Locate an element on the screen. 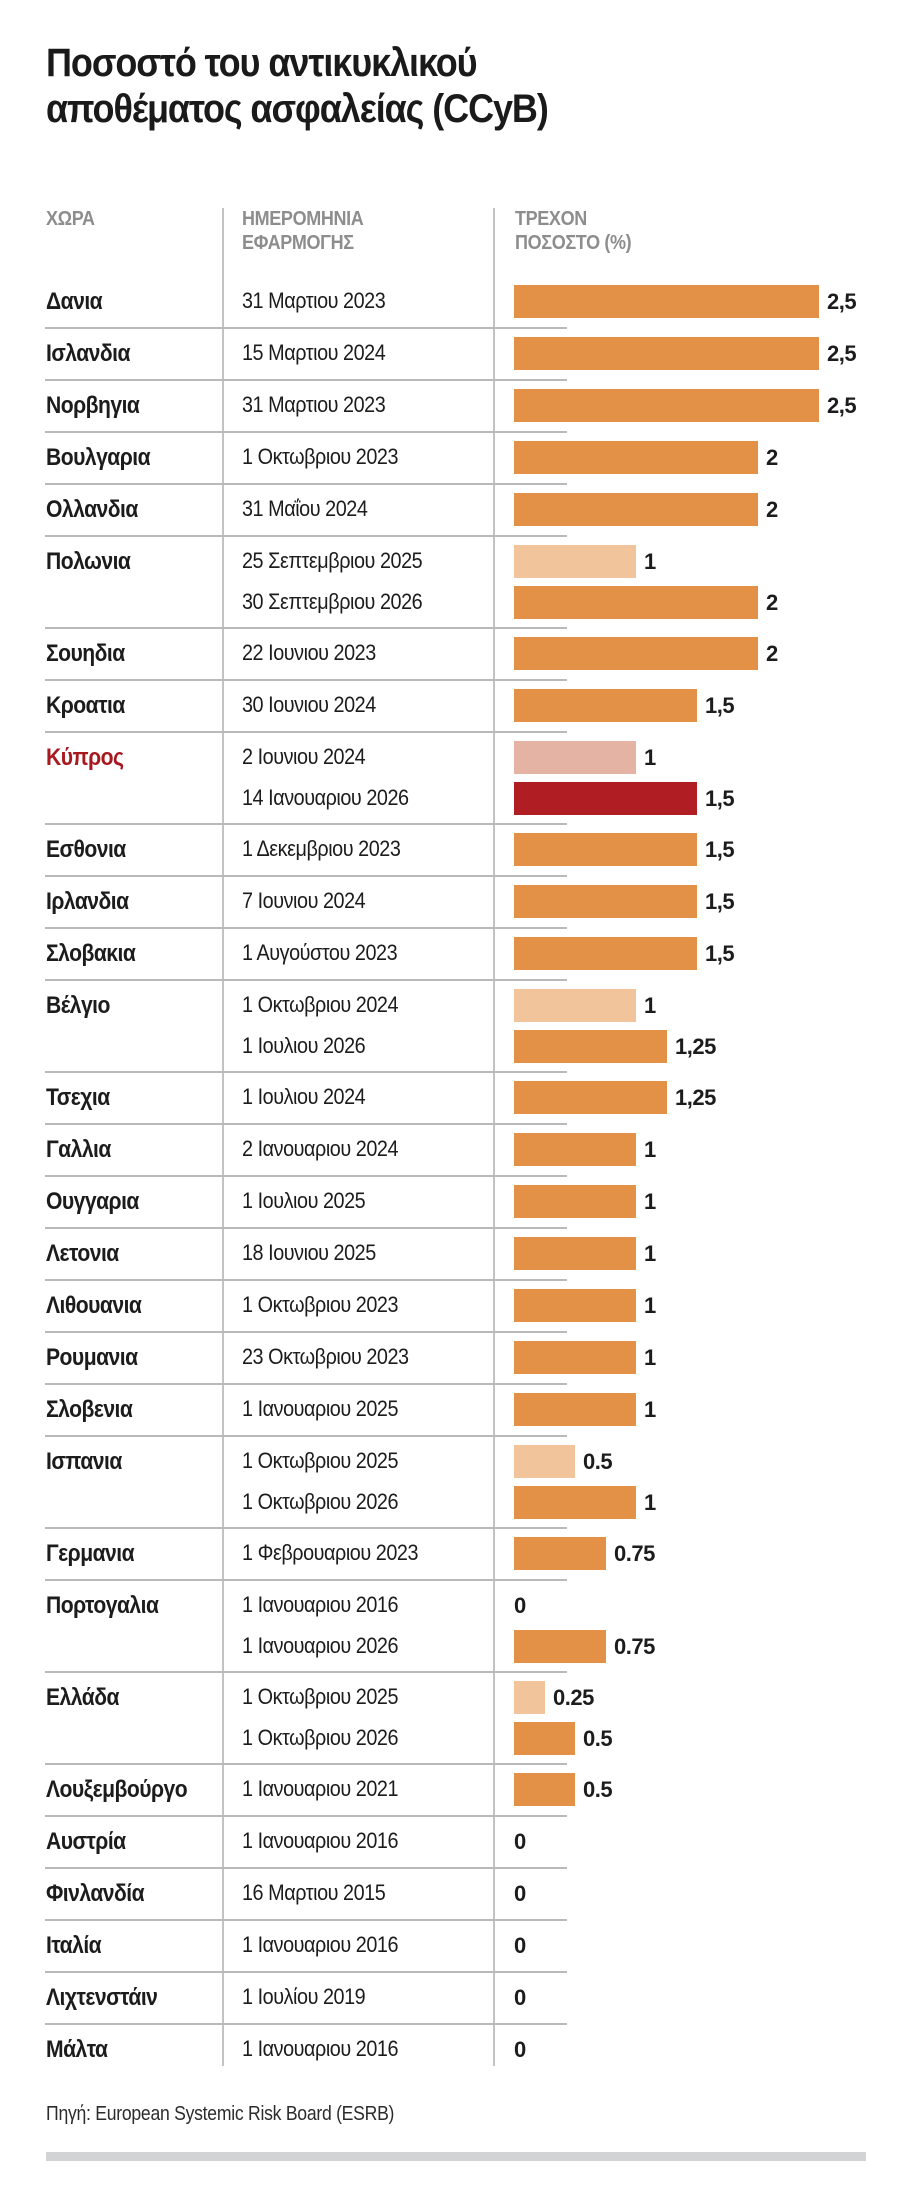  country-name: Ιρλανδια is located at coordinates (87, 901).